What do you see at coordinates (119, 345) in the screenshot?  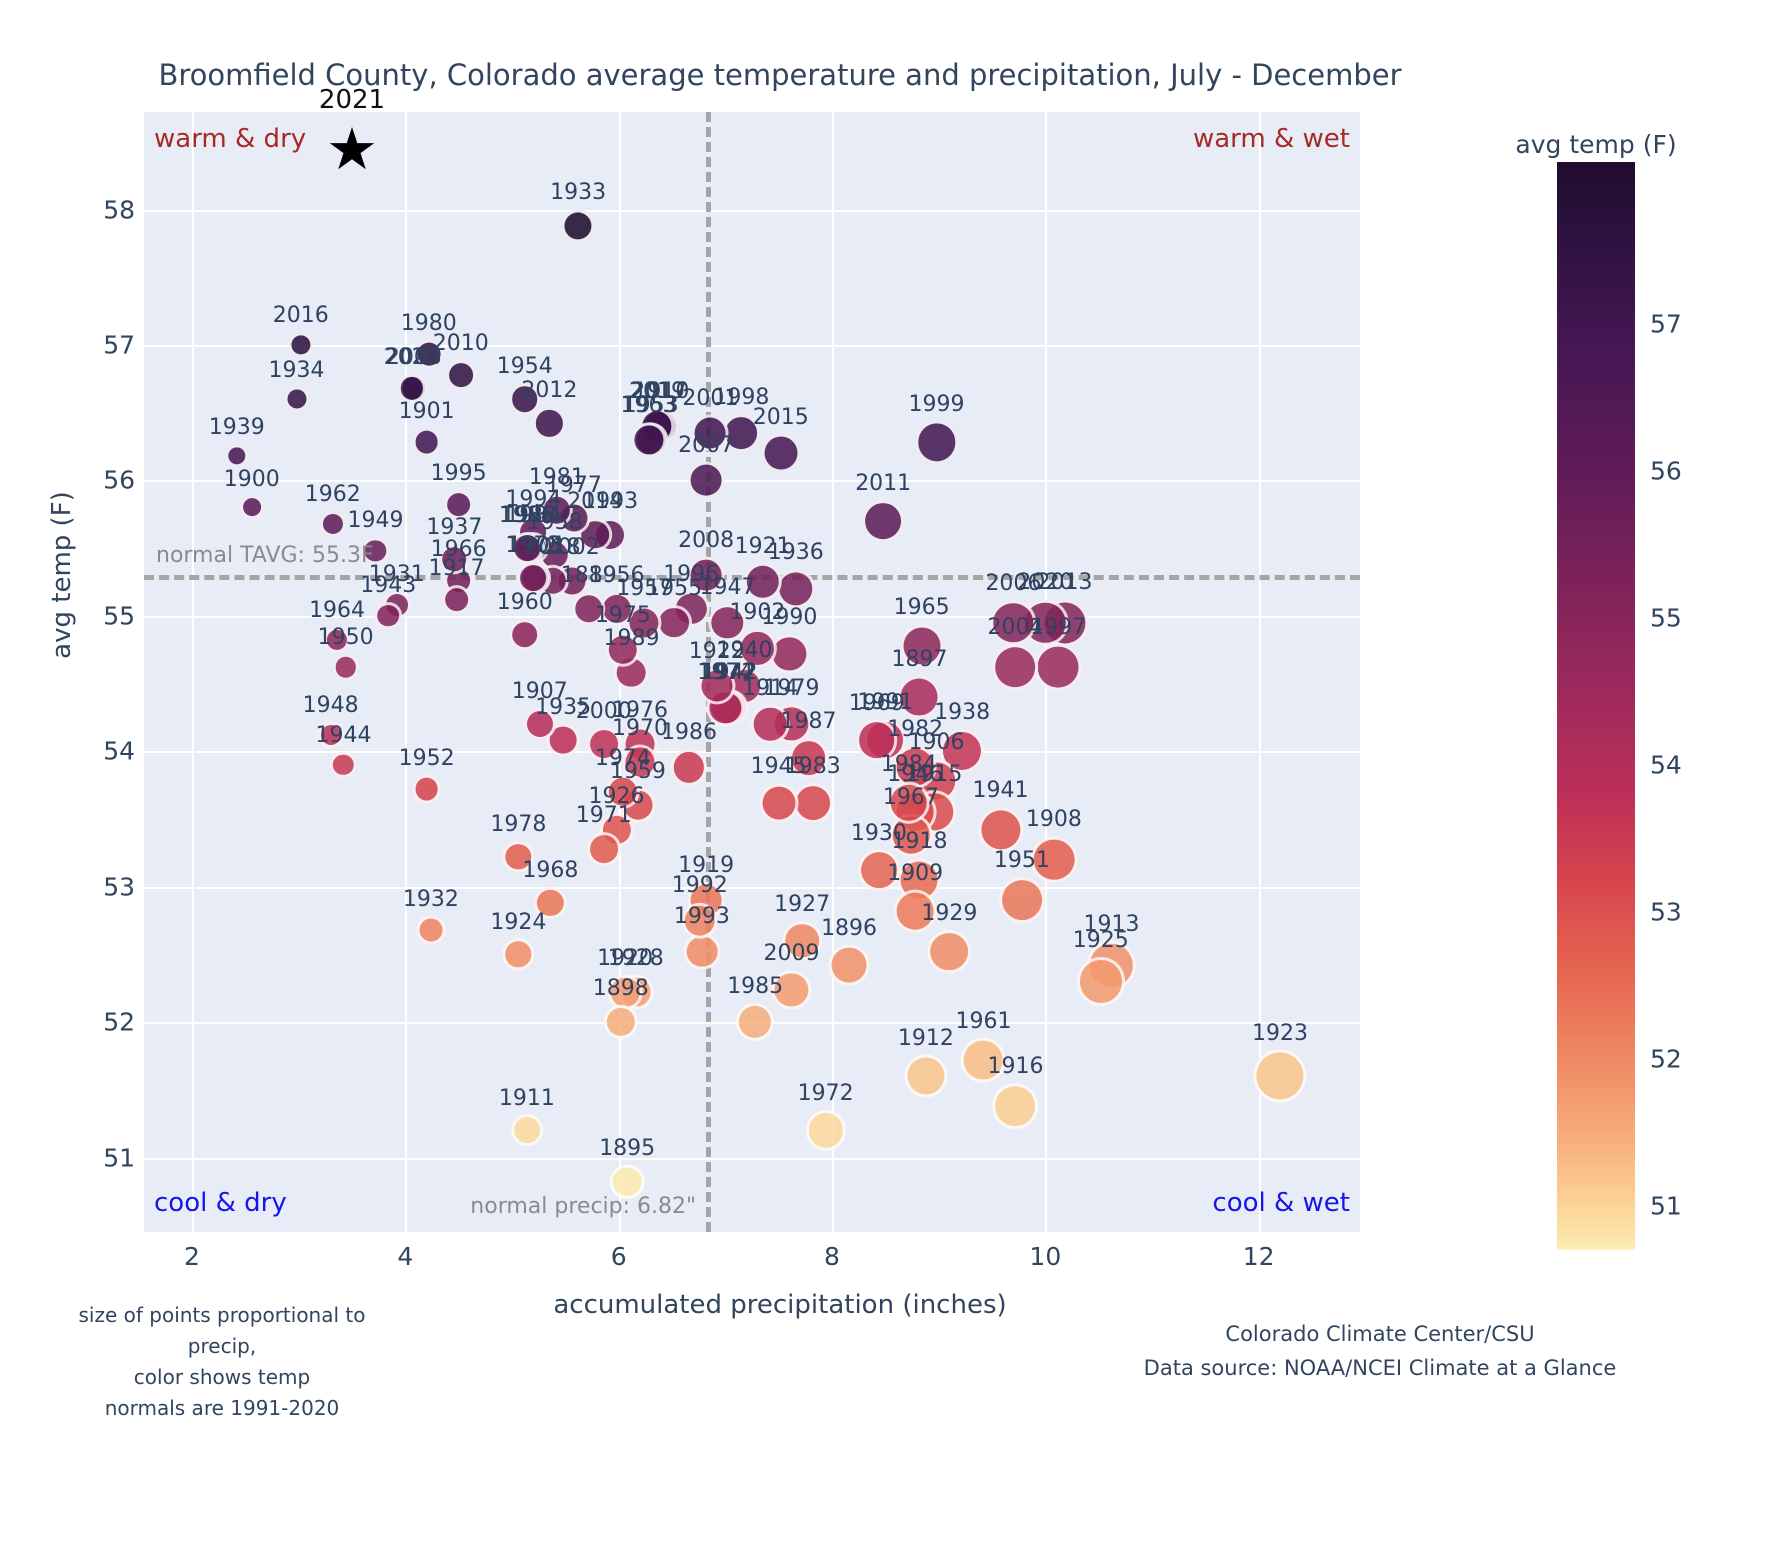 I see `y-axis-tick-57: 57` at bounding box center [119, 345].